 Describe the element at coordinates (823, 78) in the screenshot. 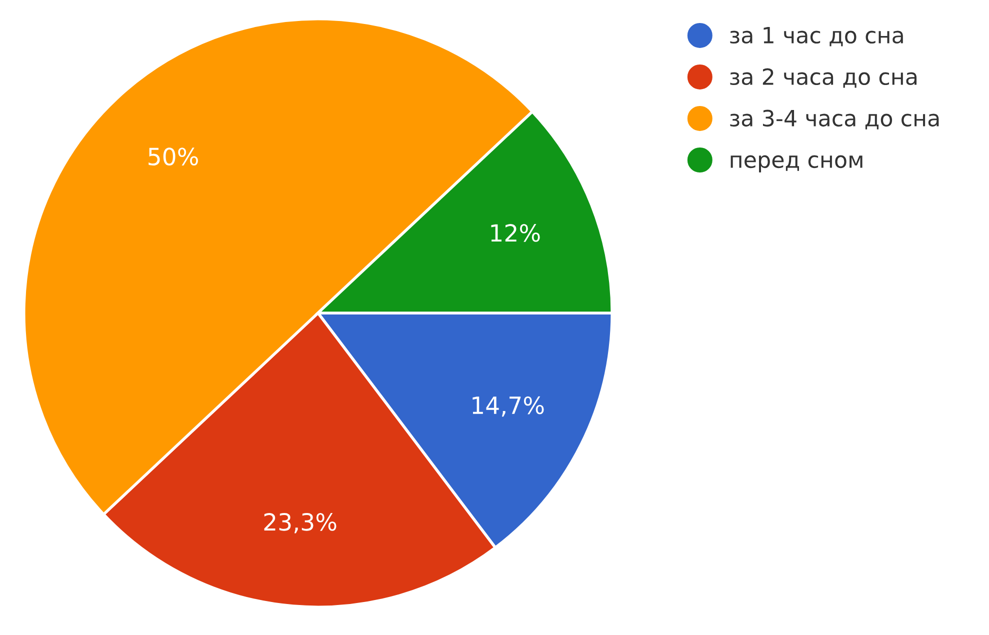

I see `legend-label: за 2 часа до сна` at that location.